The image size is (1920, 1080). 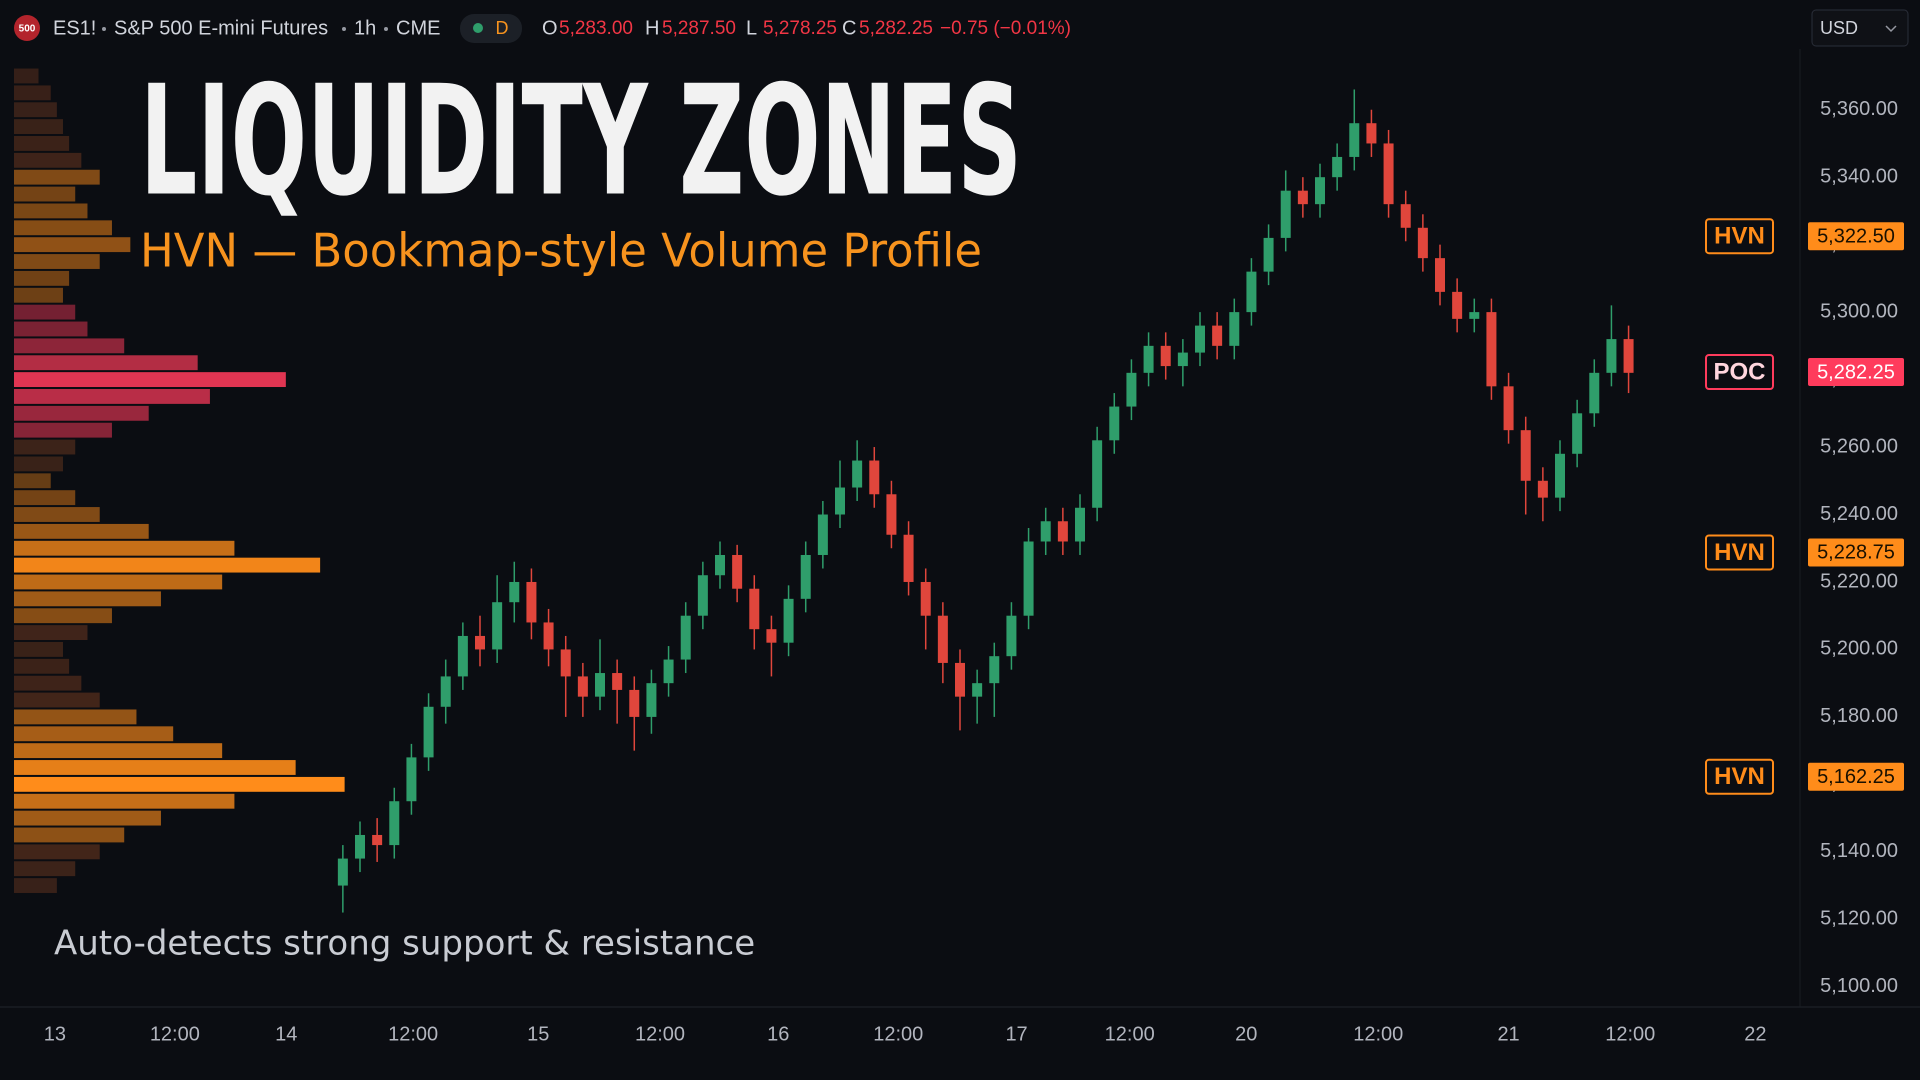 I want to click on y-tick-label: 5,100.00, so click(x=1859, y=986).